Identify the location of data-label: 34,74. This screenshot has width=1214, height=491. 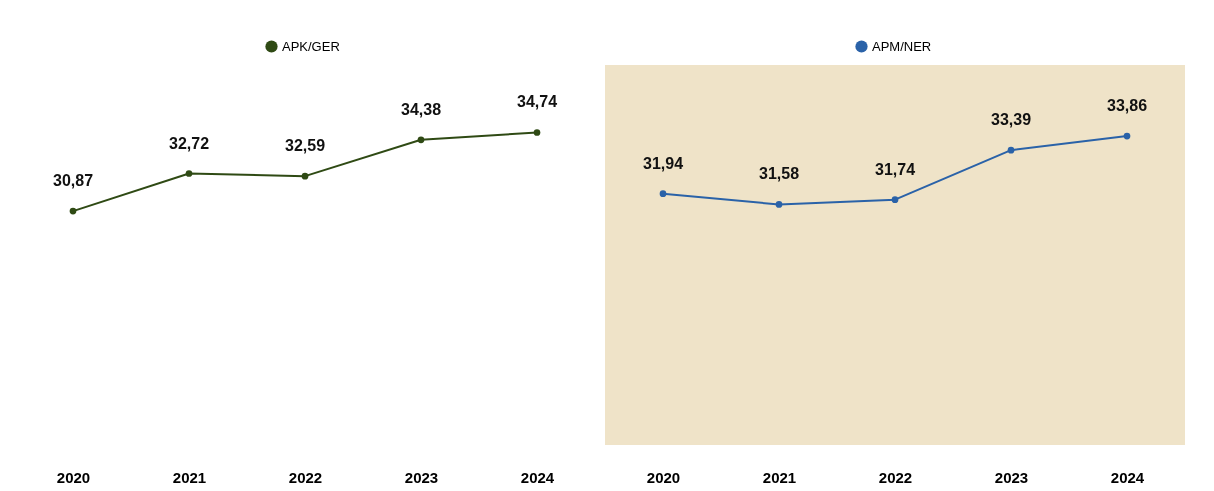
(537, 102).